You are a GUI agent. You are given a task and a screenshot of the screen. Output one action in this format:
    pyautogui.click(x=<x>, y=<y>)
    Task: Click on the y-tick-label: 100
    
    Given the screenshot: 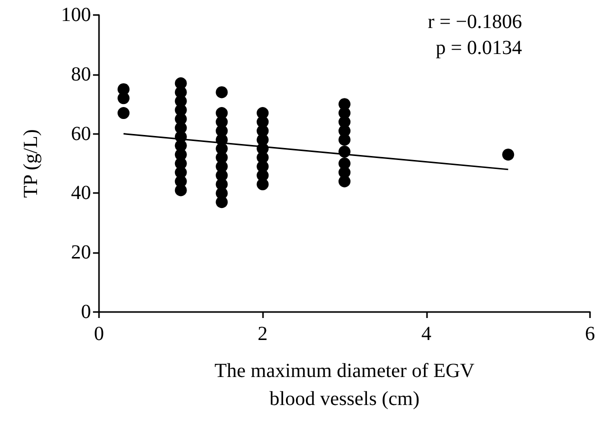 What is the action you would take?
    pyautogui.click(x=76, y=15)
    